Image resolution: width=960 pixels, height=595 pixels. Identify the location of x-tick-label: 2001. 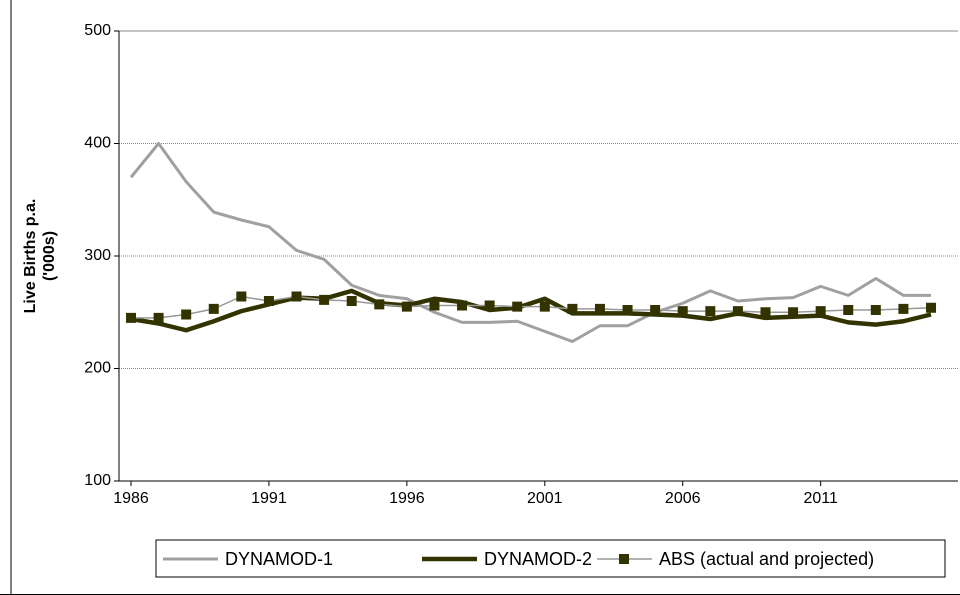
(545, 498).